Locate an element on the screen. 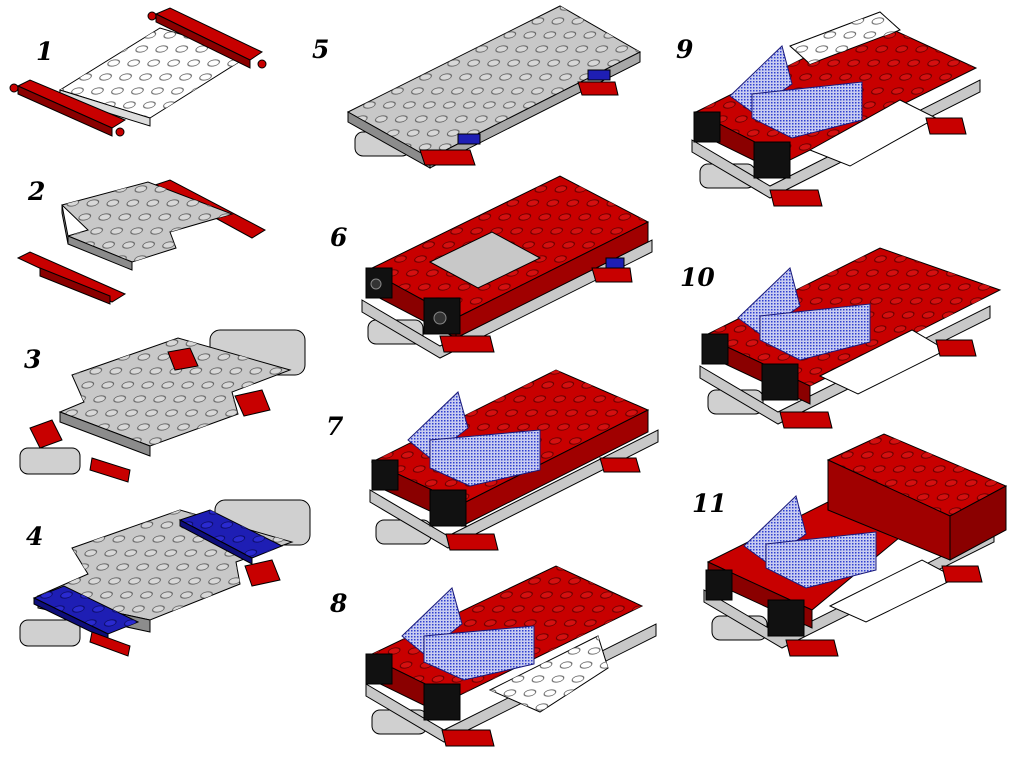 The height and width of the screenshot is (768, 1024). step-number: 11 is located at coordinates (709, 503).